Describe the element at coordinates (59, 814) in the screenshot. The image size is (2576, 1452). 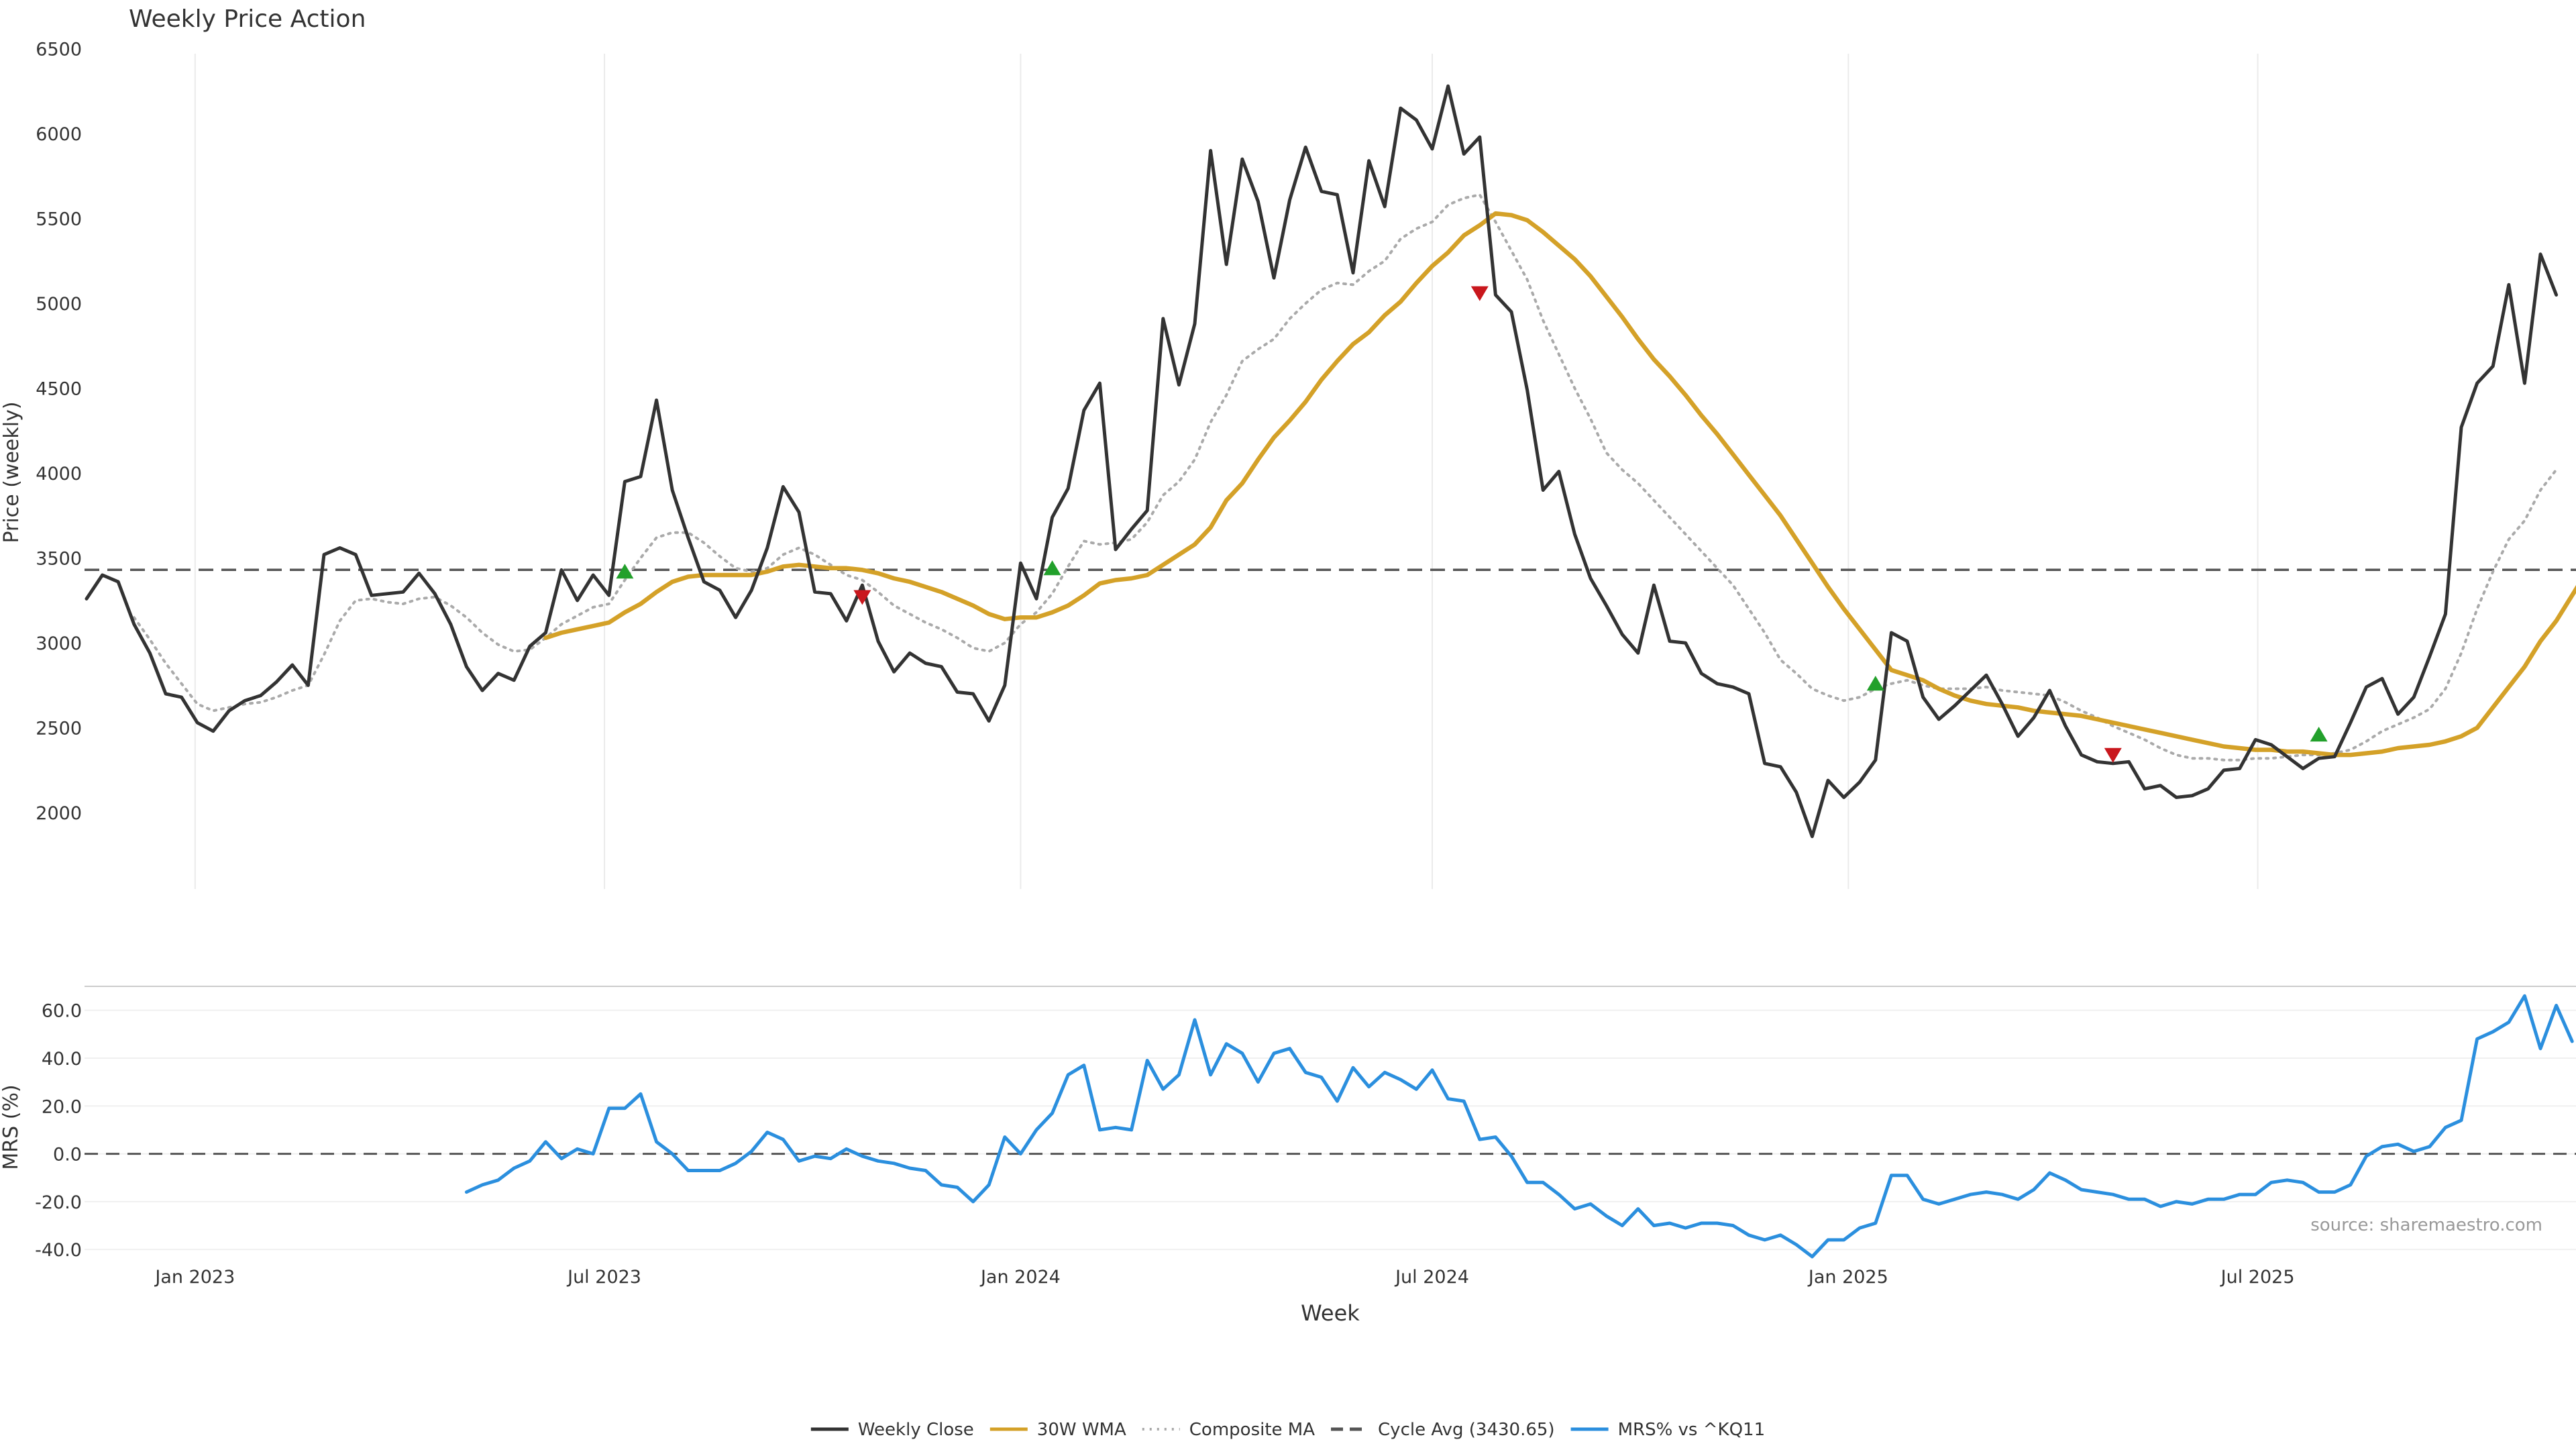
I see `price-y-tick-label: 2000` at that location.